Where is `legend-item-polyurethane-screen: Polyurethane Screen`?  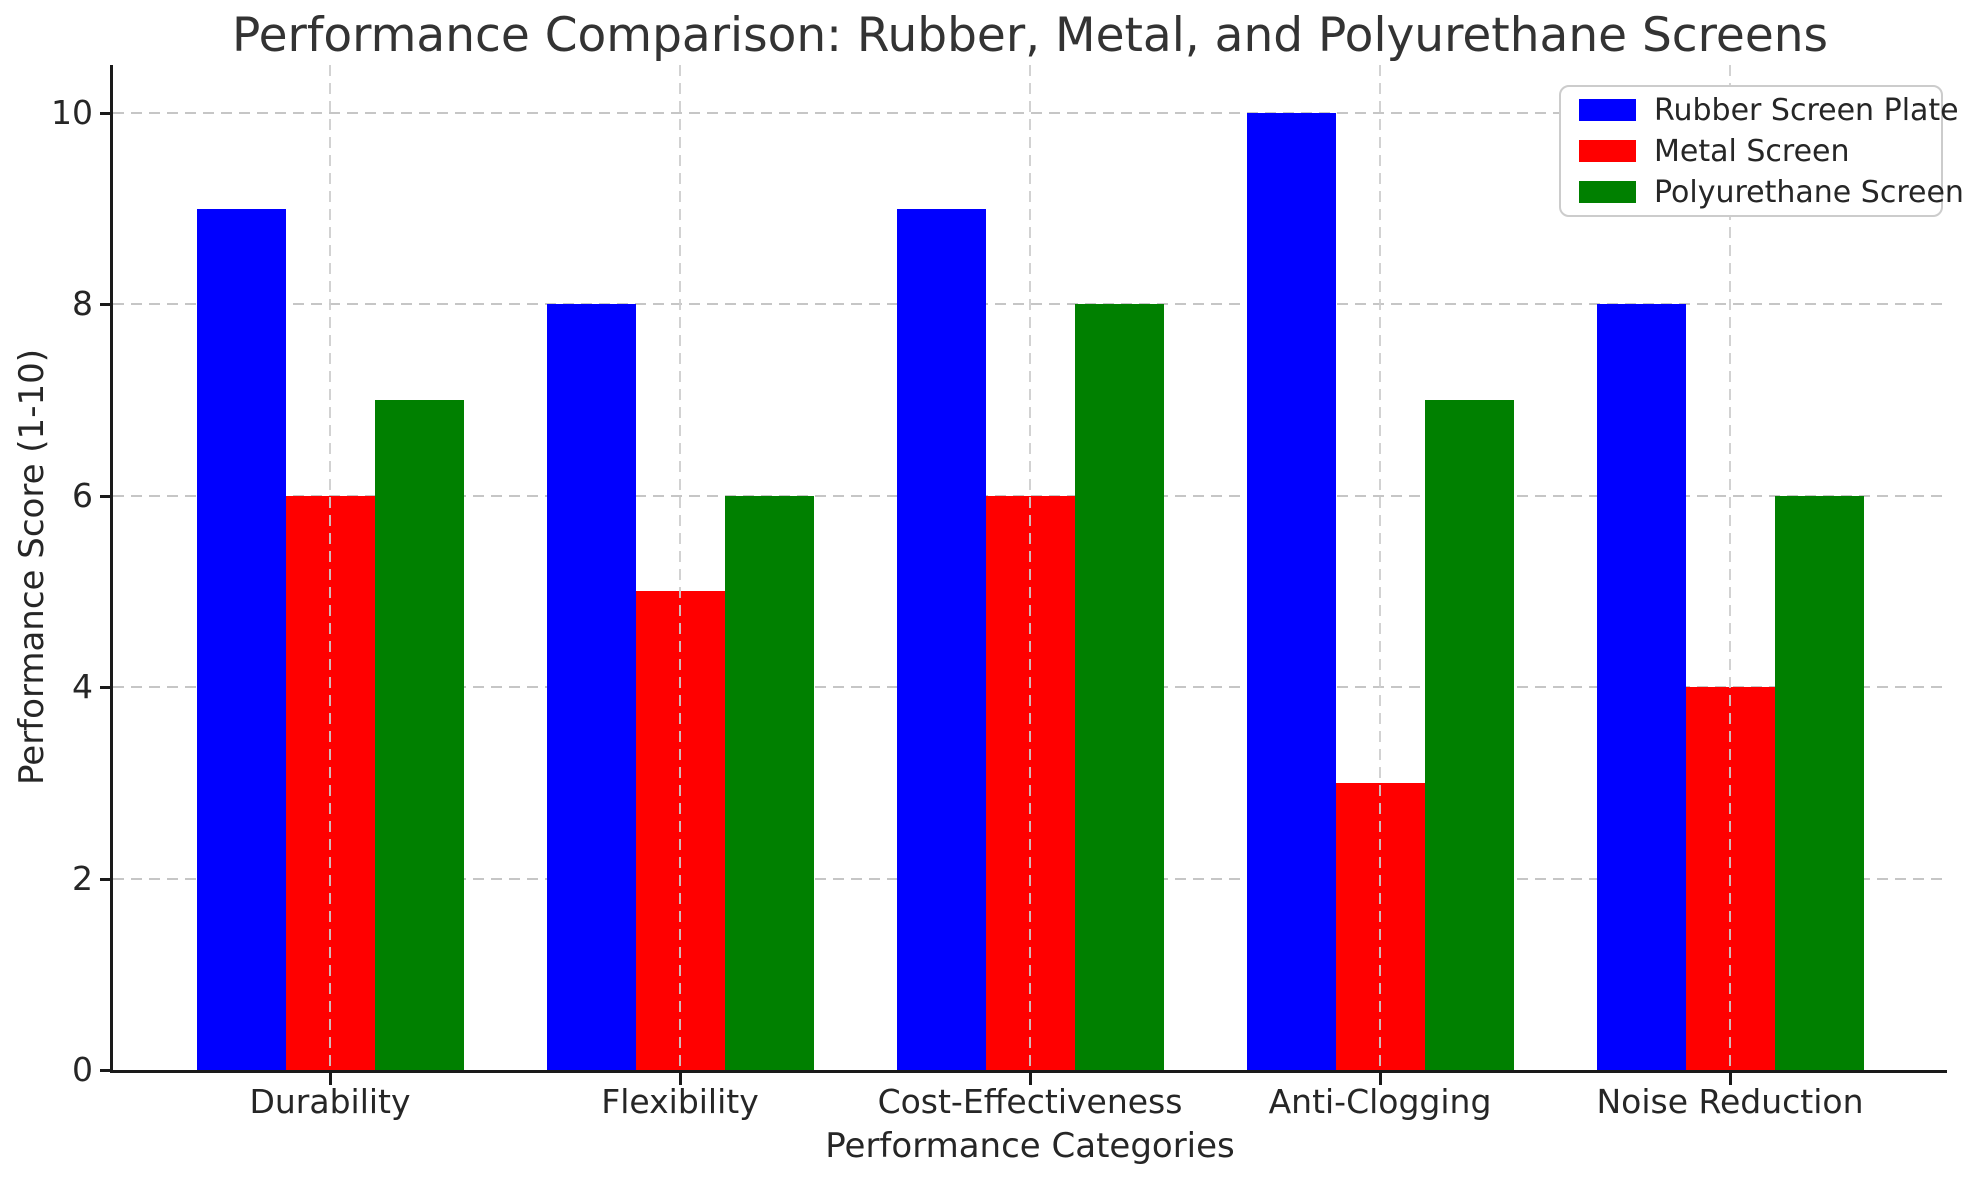
legend-item-polyurethane-screen: Polyurethane Screen is located at coordinates (1762, 192).